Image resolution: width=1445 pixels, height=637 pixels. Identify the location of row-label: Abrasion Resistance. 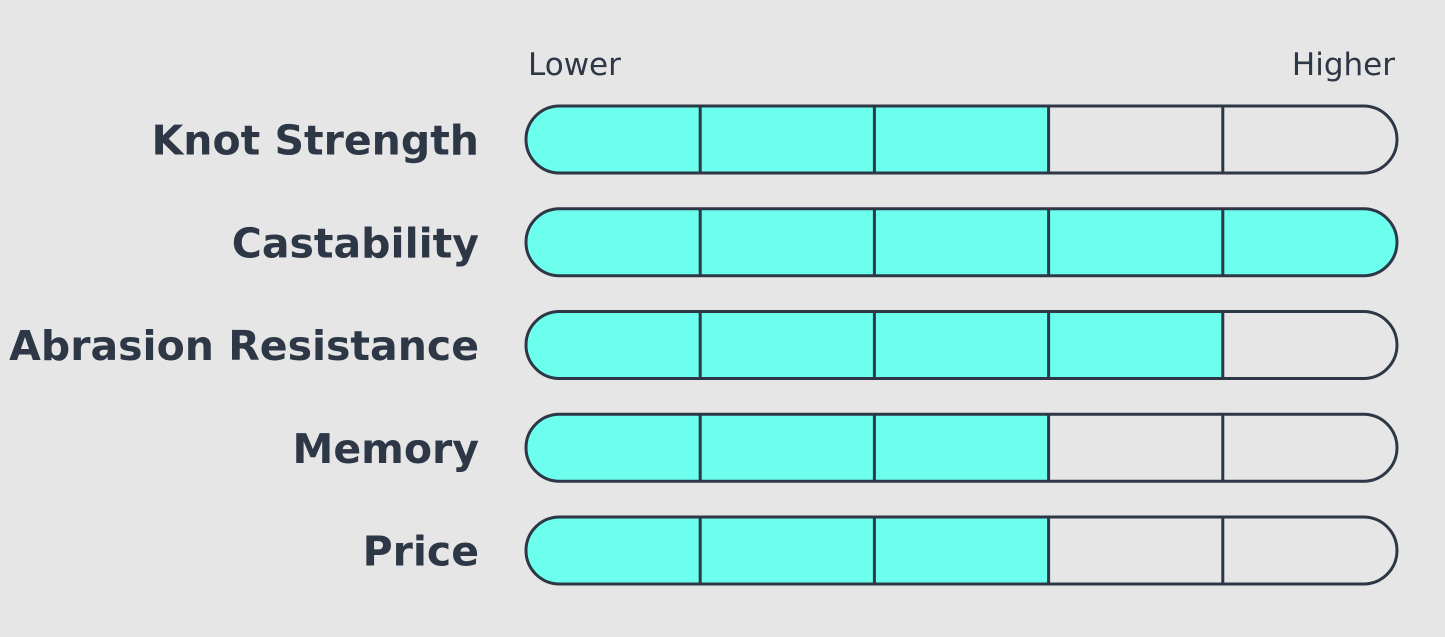
(244, 346).